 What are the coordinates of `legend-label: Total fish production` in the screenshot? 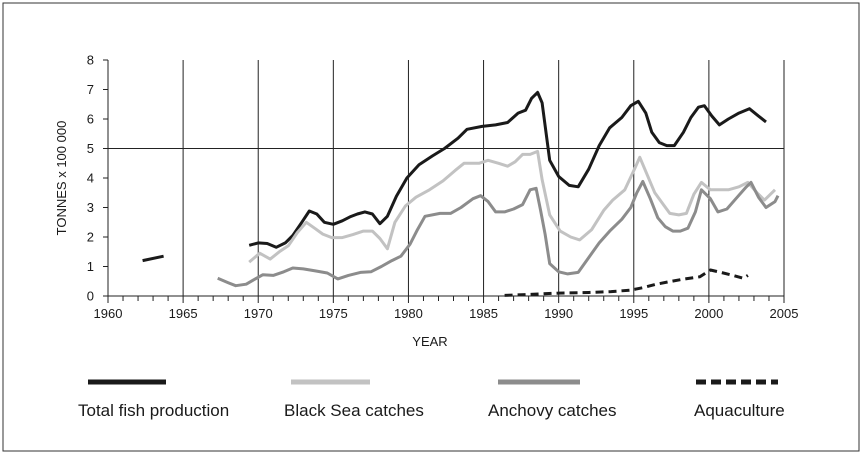 It's located at (153, 410).